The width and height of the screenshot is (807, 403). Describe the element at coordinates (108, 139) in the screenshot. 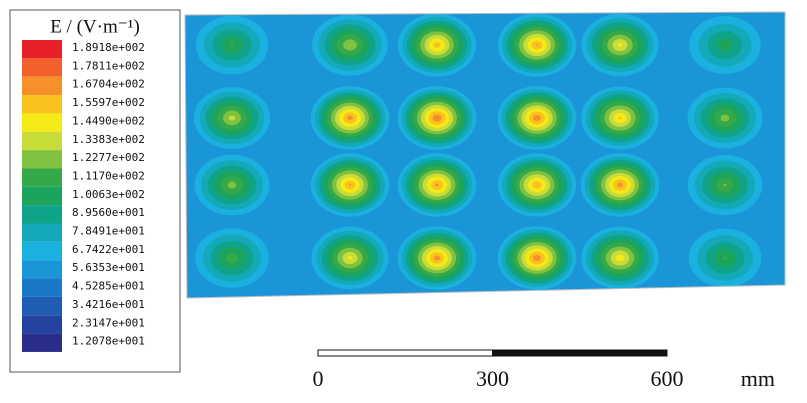

I see `legend-label: 1.3383e+002` at that location.